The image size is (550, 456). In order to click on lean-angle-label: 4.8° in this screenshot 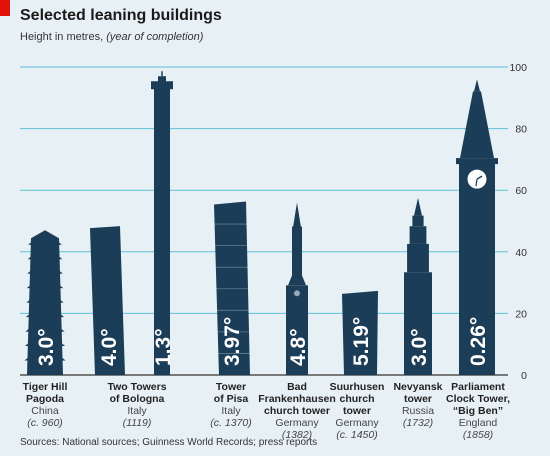, I will do `click(298, 347)`.